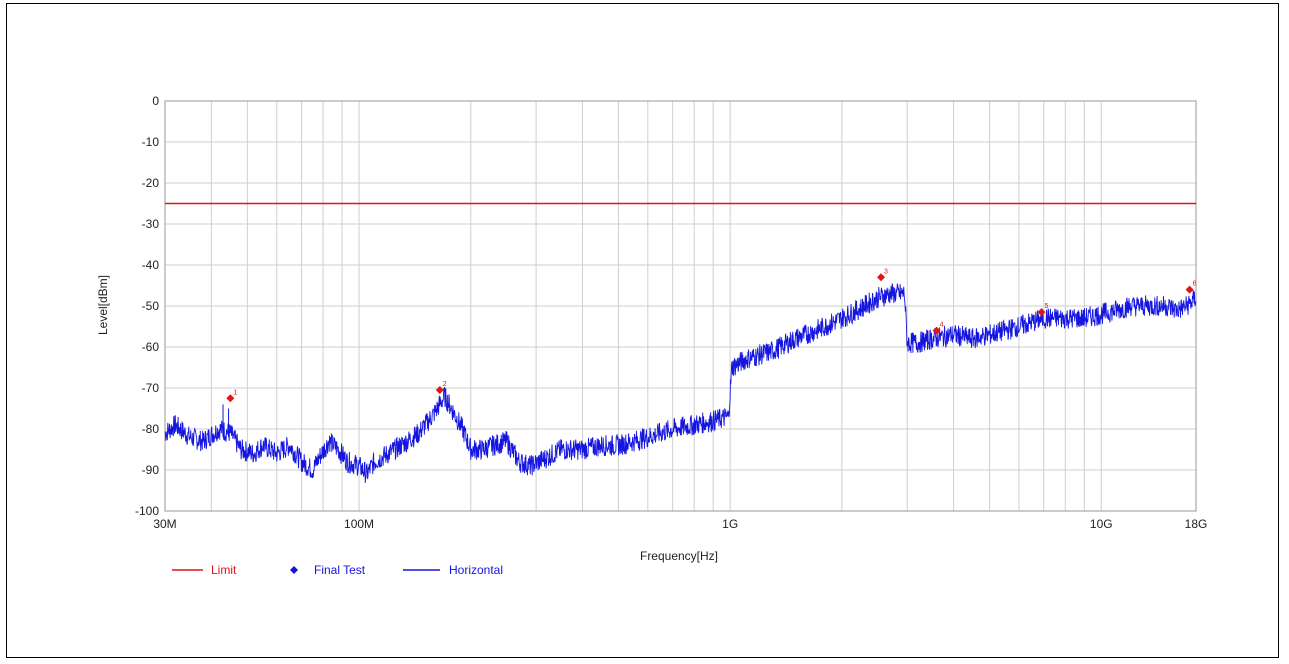  Describe the element at coordinates (151, 183) in the screenshot. I see `y-tick-label: -20` at that location.